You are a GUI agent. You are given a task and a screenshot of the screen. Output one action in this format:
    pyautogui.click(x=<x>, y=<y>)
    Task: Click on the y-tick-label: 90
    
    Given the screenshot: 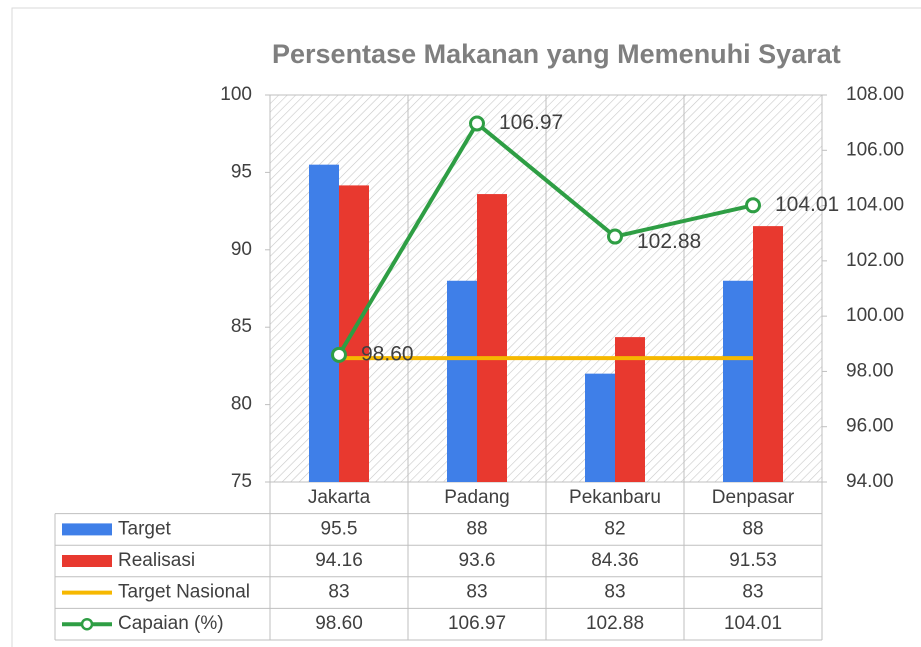 What is the action you would take?
    pyautogui.click(x=241, y=249)
    